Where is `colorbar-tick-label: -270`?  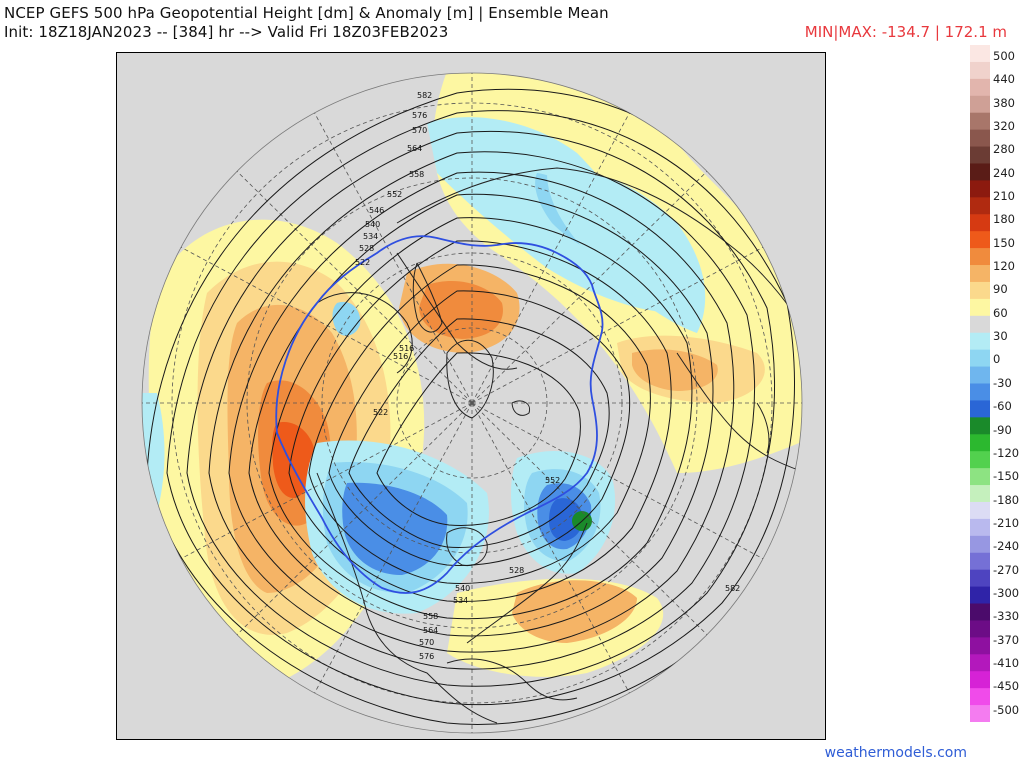 colorbar-tick-label: -270 is located at coordinates (1006, 569).